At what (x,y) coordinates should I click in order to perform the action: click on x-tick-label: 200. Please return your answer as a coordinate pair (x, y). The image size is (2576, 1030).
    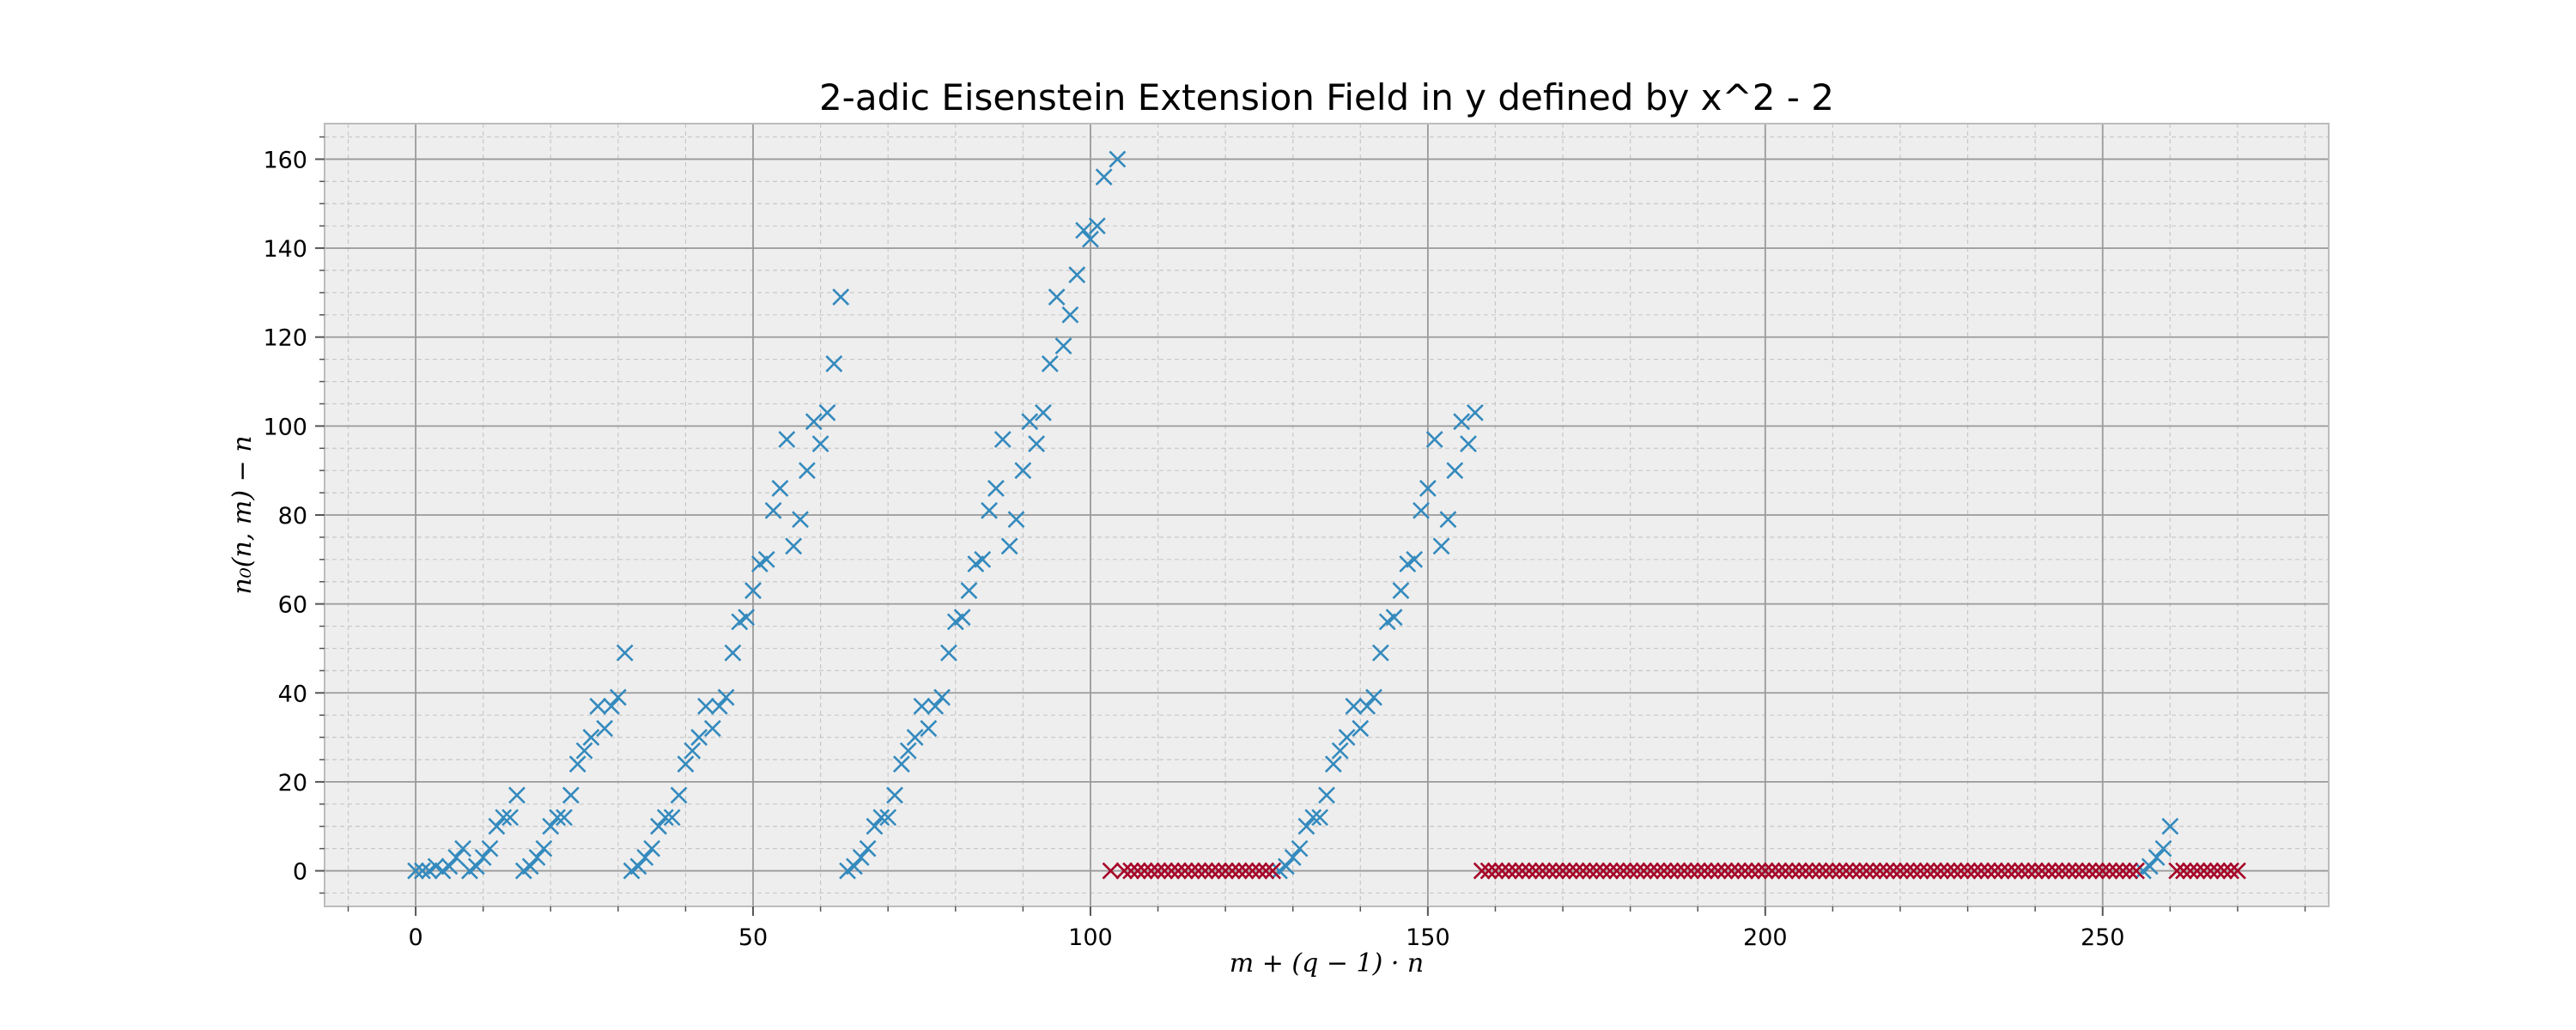
    Looking at the image, I should click on (1765, 937).